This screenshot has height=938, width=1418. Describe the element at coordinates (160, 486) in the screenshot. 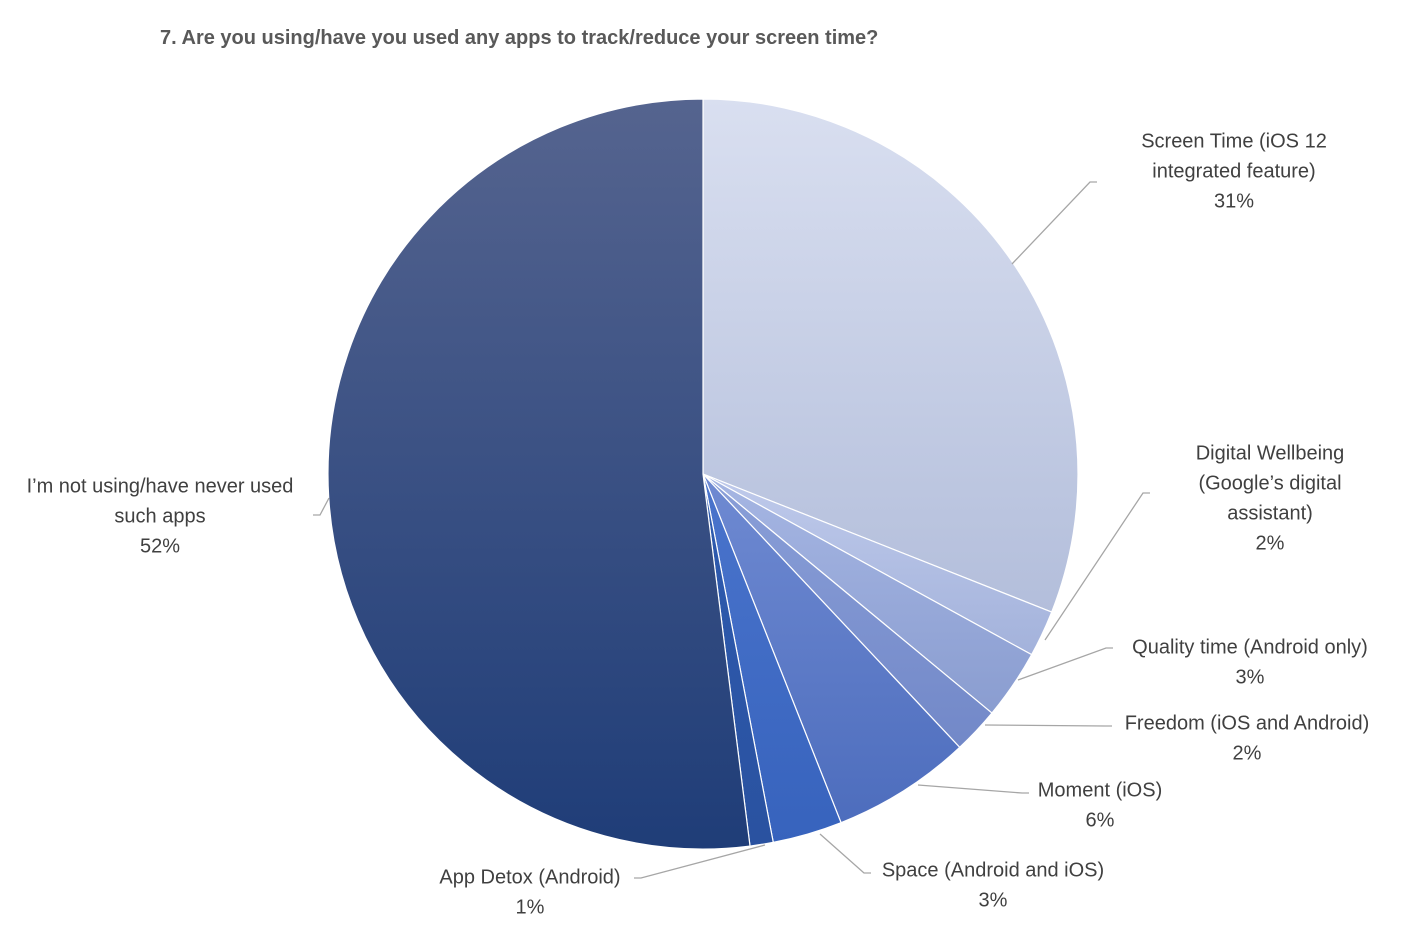

I see `slice-category-label: I’m not using/have never used` at that location.